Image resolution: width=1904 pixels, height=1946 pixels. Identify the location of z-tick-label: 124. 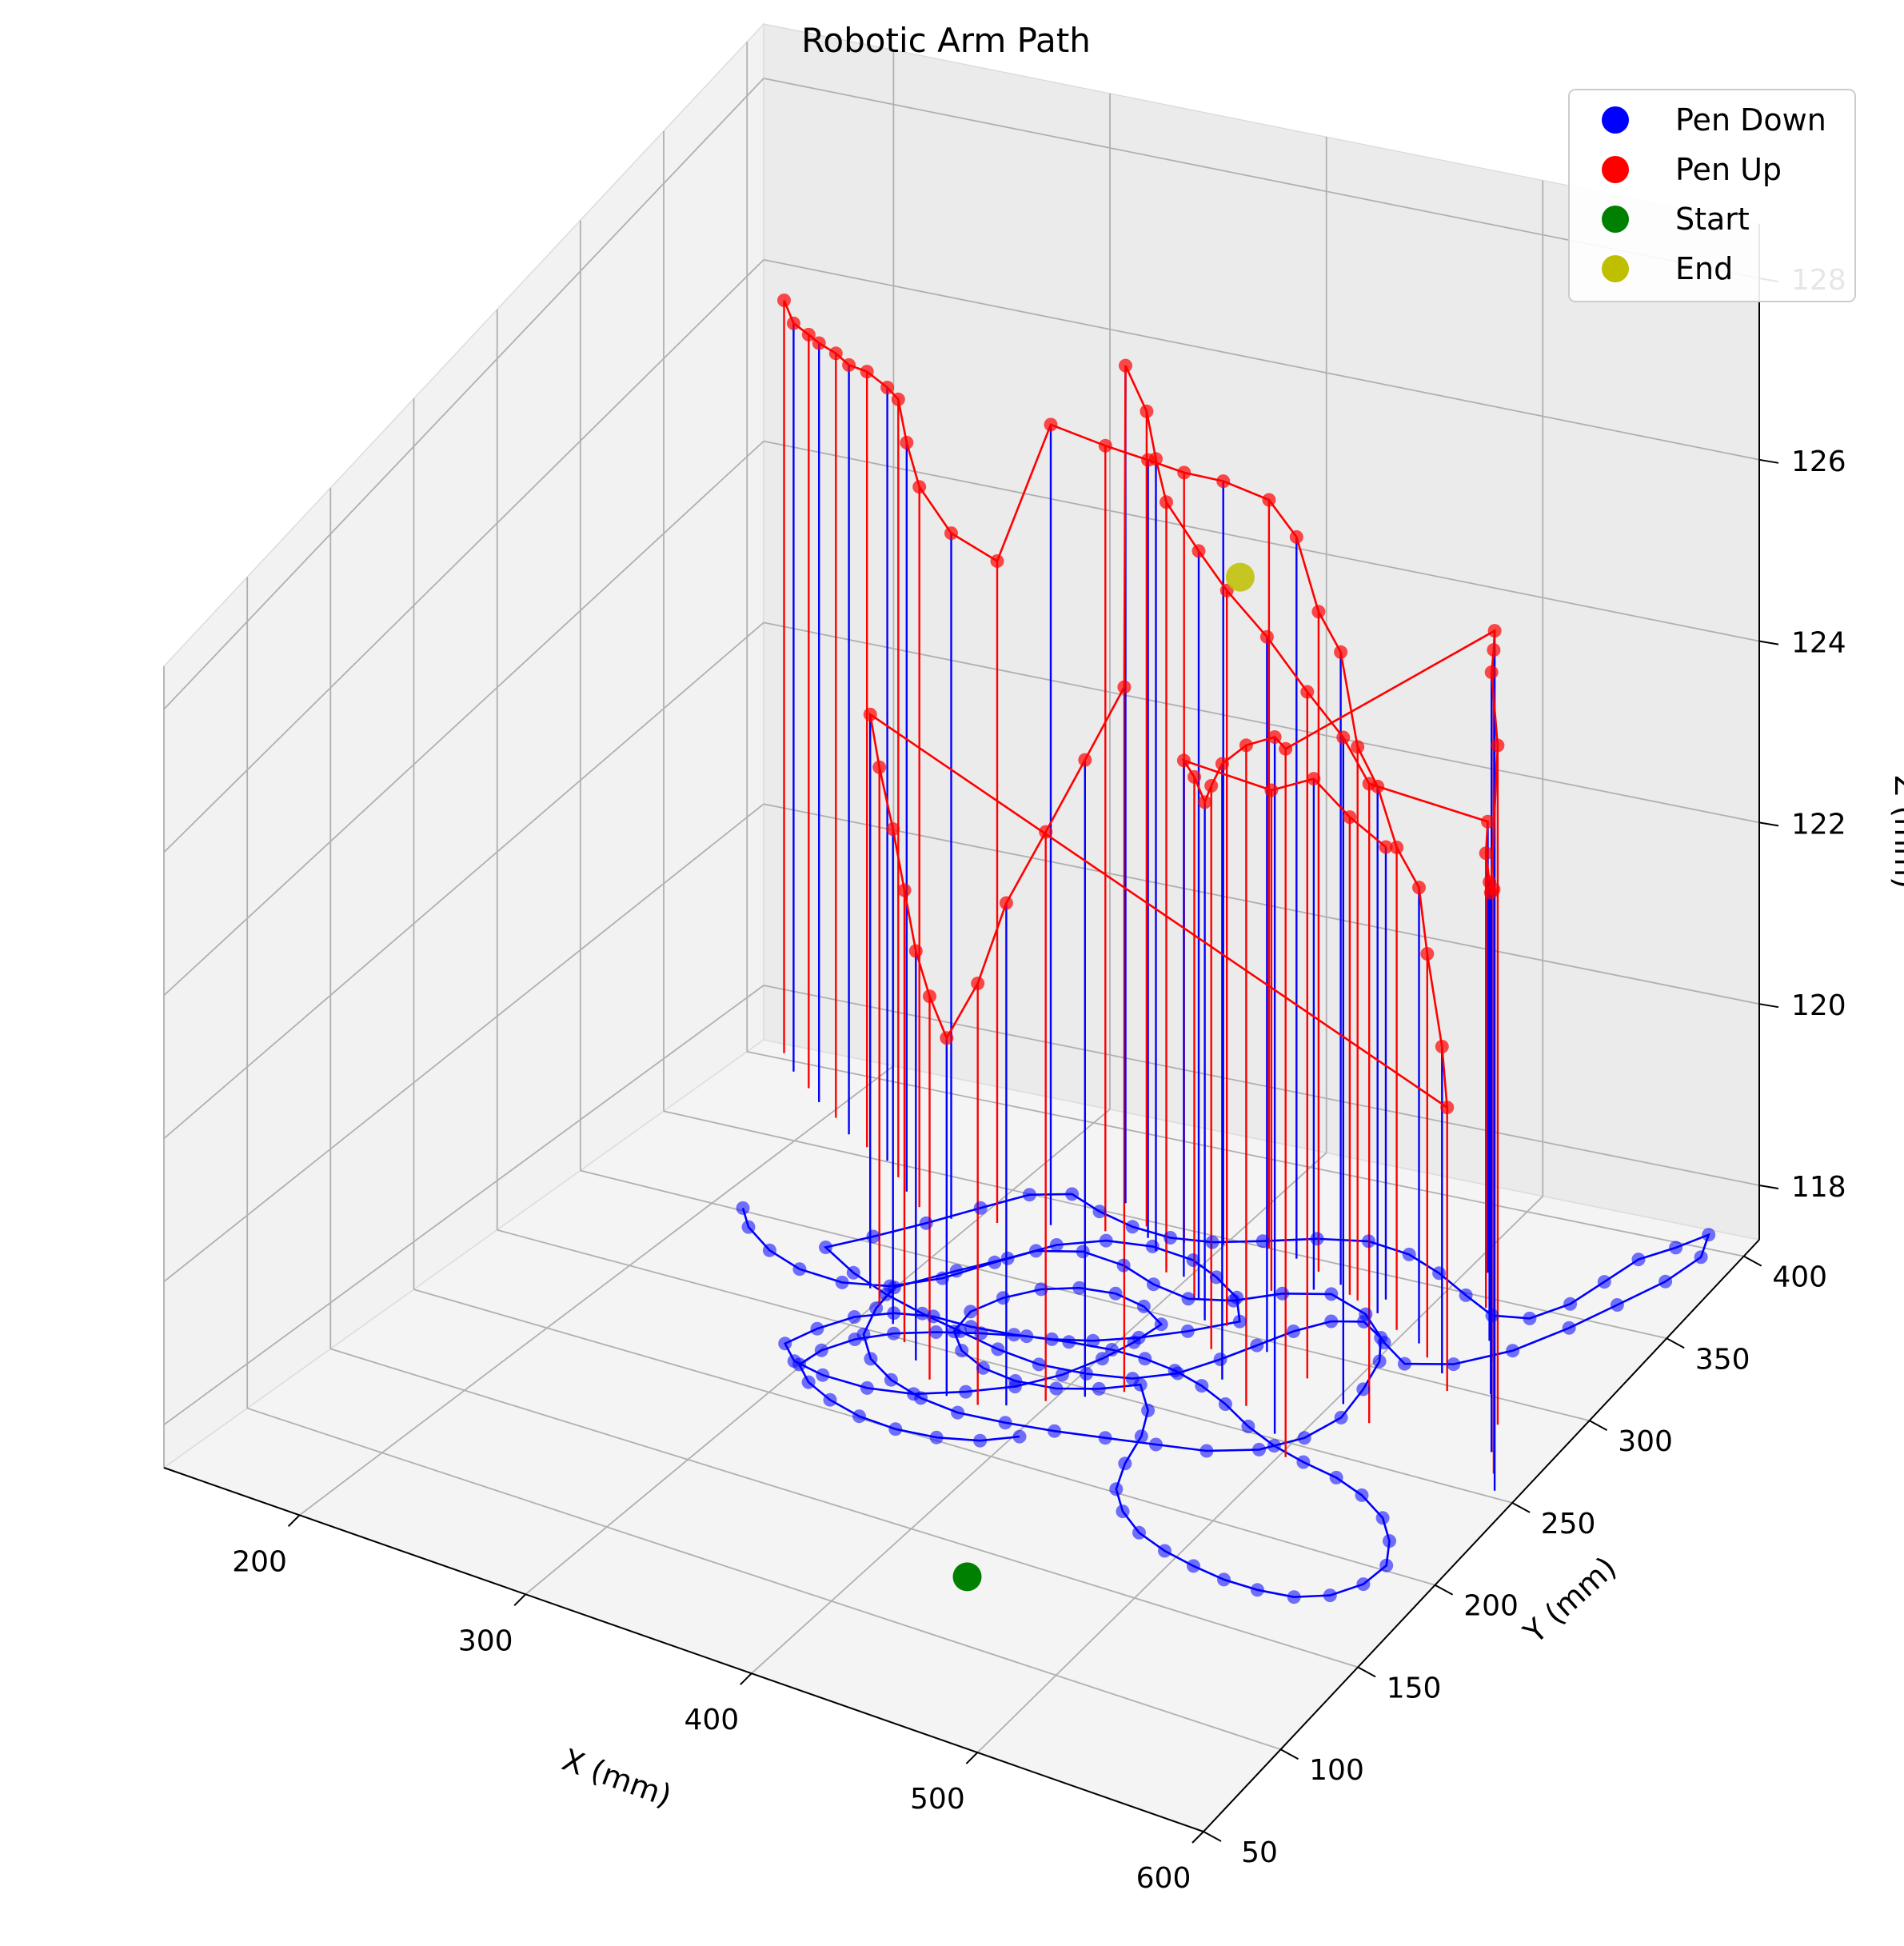
(1818, 643).